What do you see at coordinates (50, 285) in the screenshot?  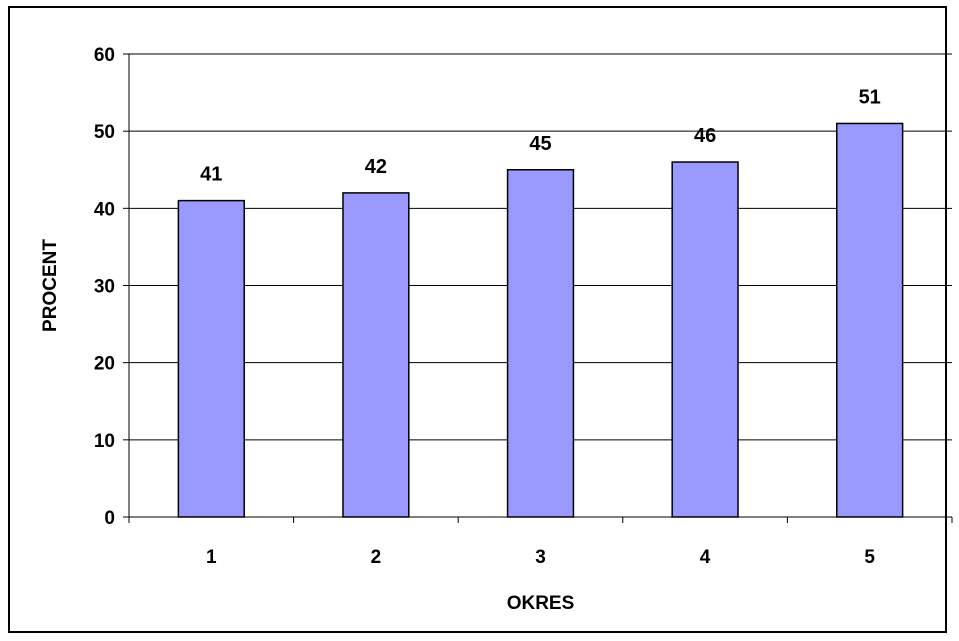 I see `y-axis-title: PROCENT` at bounding box center [50, 285].